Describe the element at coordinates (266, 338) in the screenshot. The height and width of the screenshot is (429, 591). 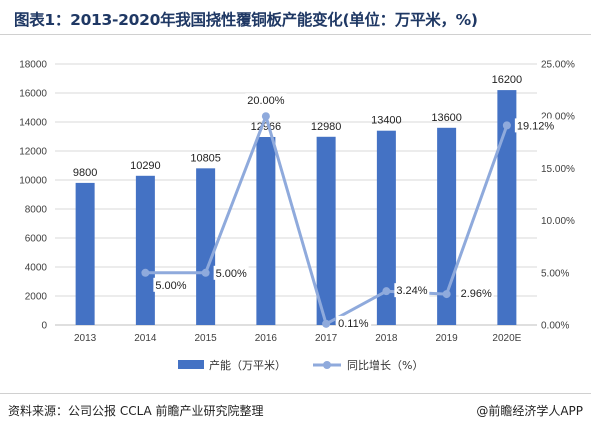
I see `x-axis-tick-label: 2016` at that location.